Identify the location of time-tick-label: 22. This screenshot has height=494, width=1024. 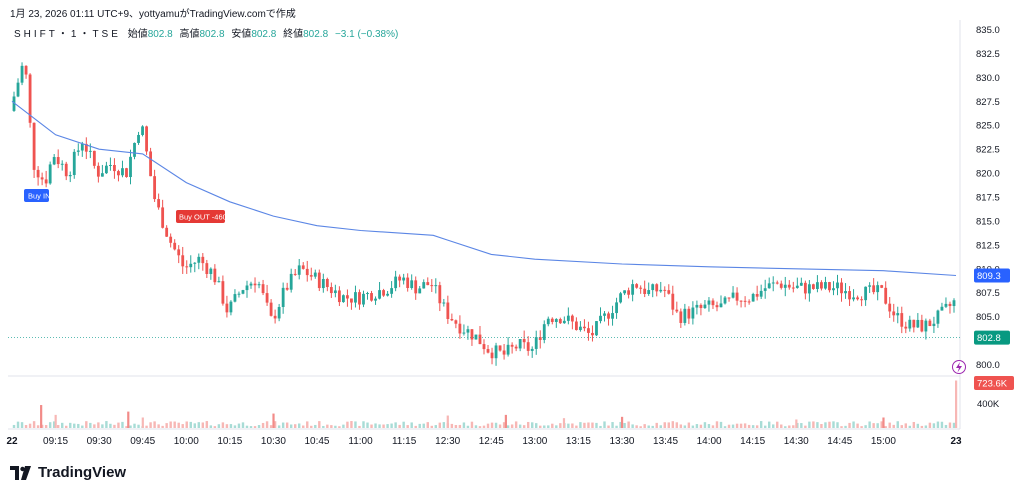
(12, 441).